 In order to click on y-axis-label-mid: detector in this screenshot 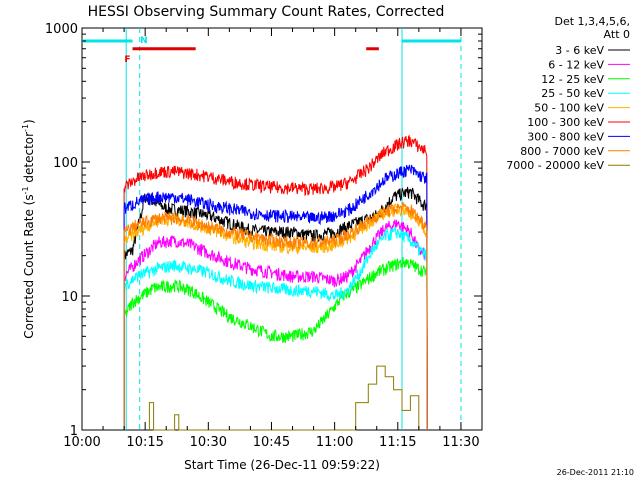, I will do `click(29, 159)`.